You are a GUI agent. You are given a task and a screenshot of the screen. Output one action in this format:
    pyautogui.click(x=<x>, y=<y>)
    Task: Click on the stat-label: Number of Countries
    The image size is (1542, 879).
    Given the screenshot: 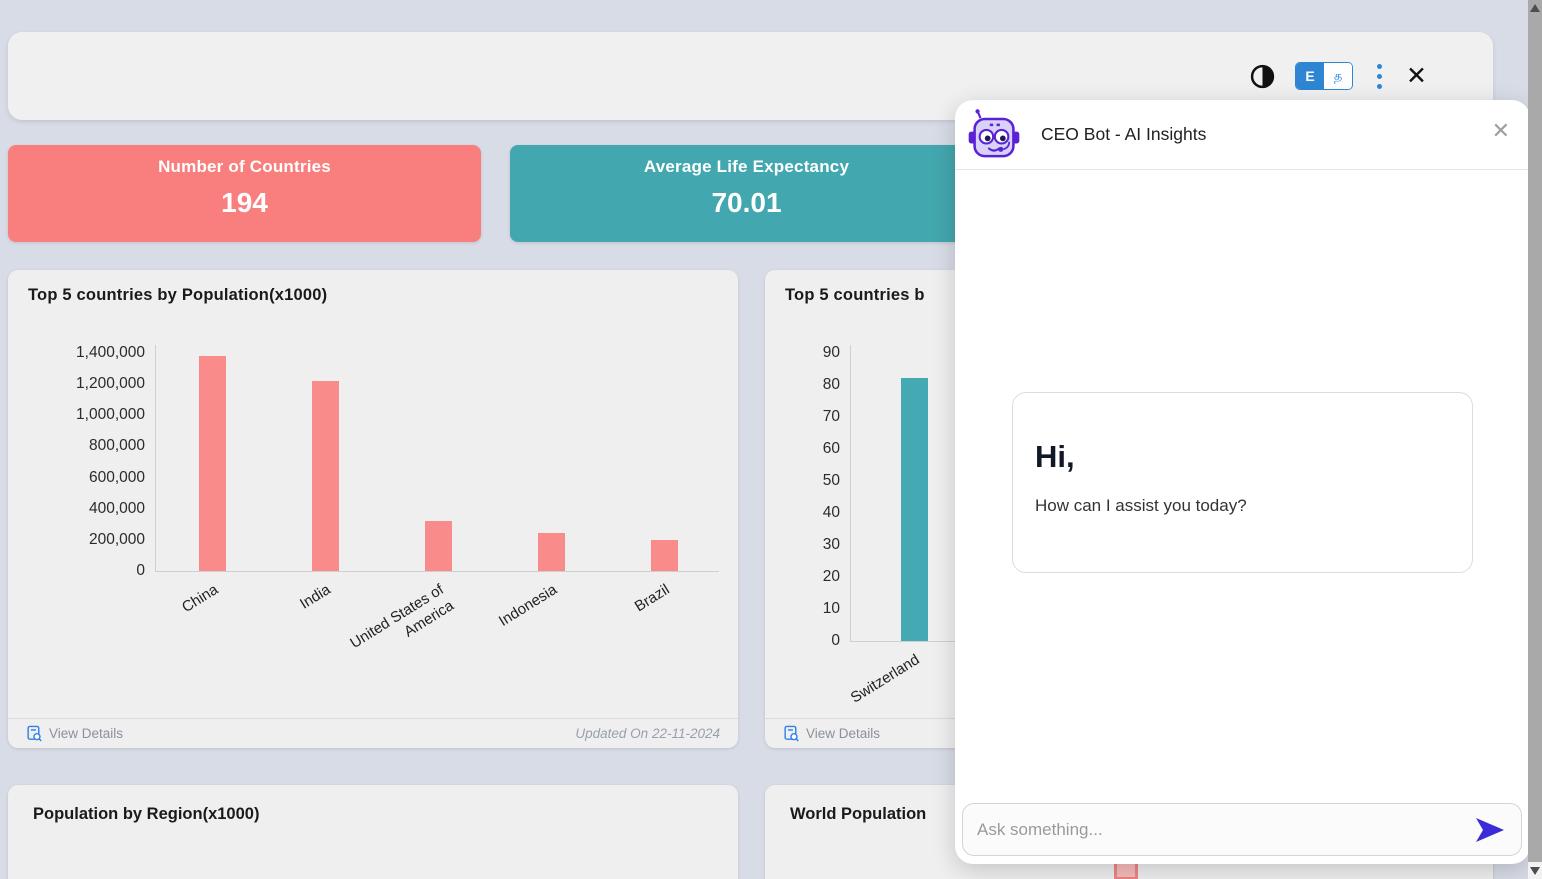 What is the action you would take?
    pyautogui.click(x=244, y=166)
    